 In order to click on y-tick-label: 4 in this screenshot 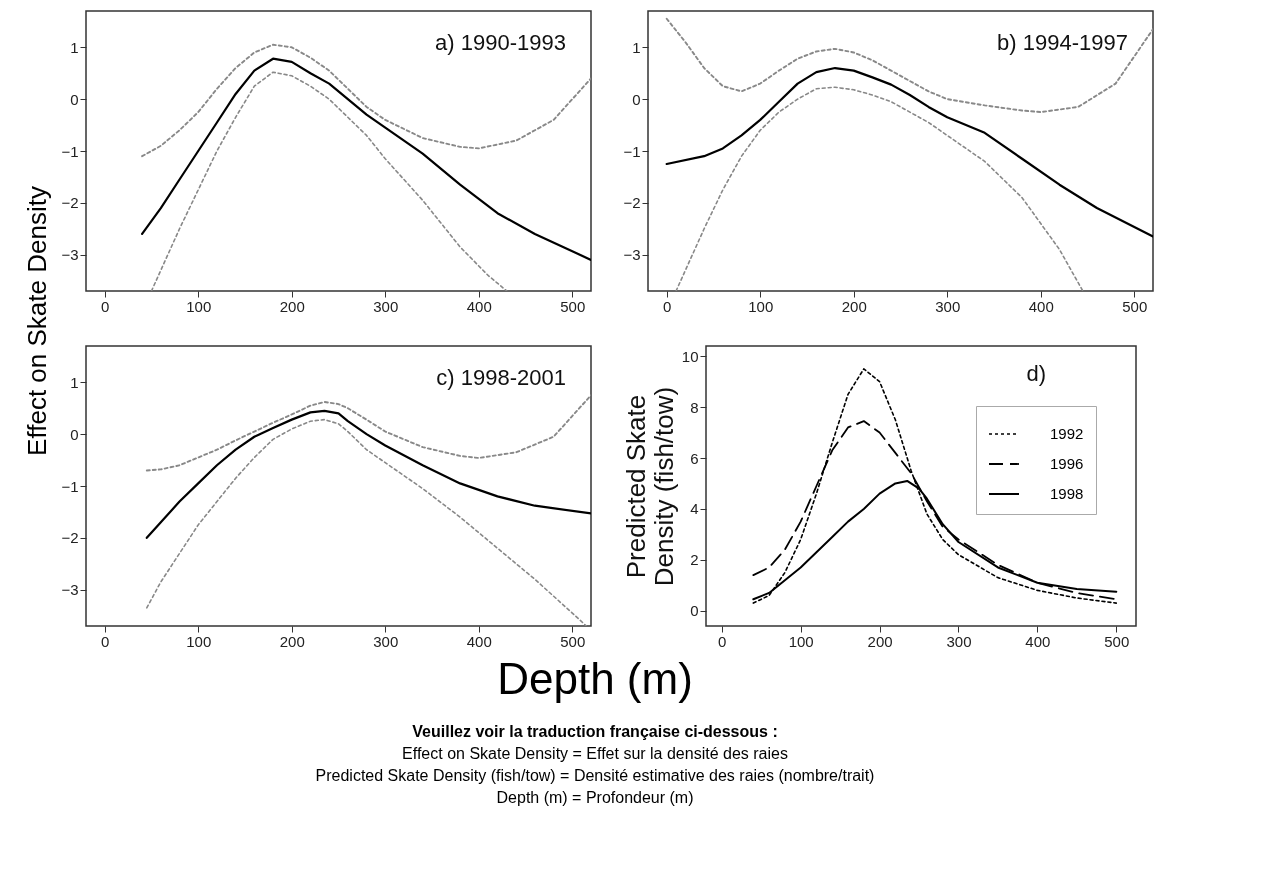, I will do `click(694, 509)`.